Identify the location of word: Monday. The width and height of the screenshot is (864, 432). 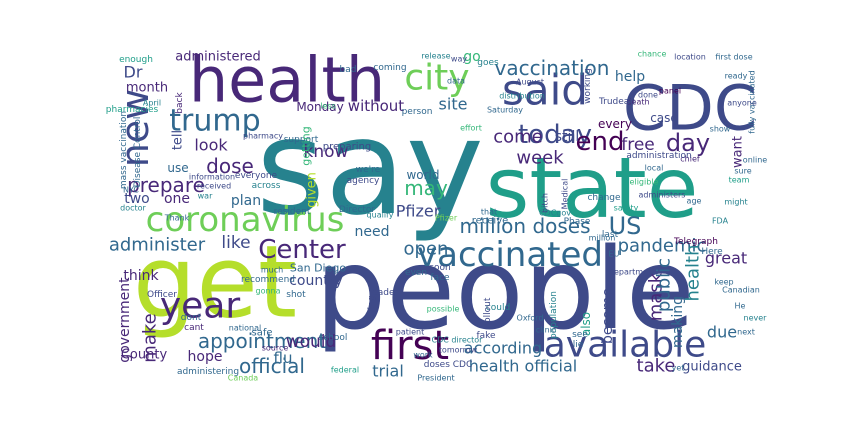
(319, 107).